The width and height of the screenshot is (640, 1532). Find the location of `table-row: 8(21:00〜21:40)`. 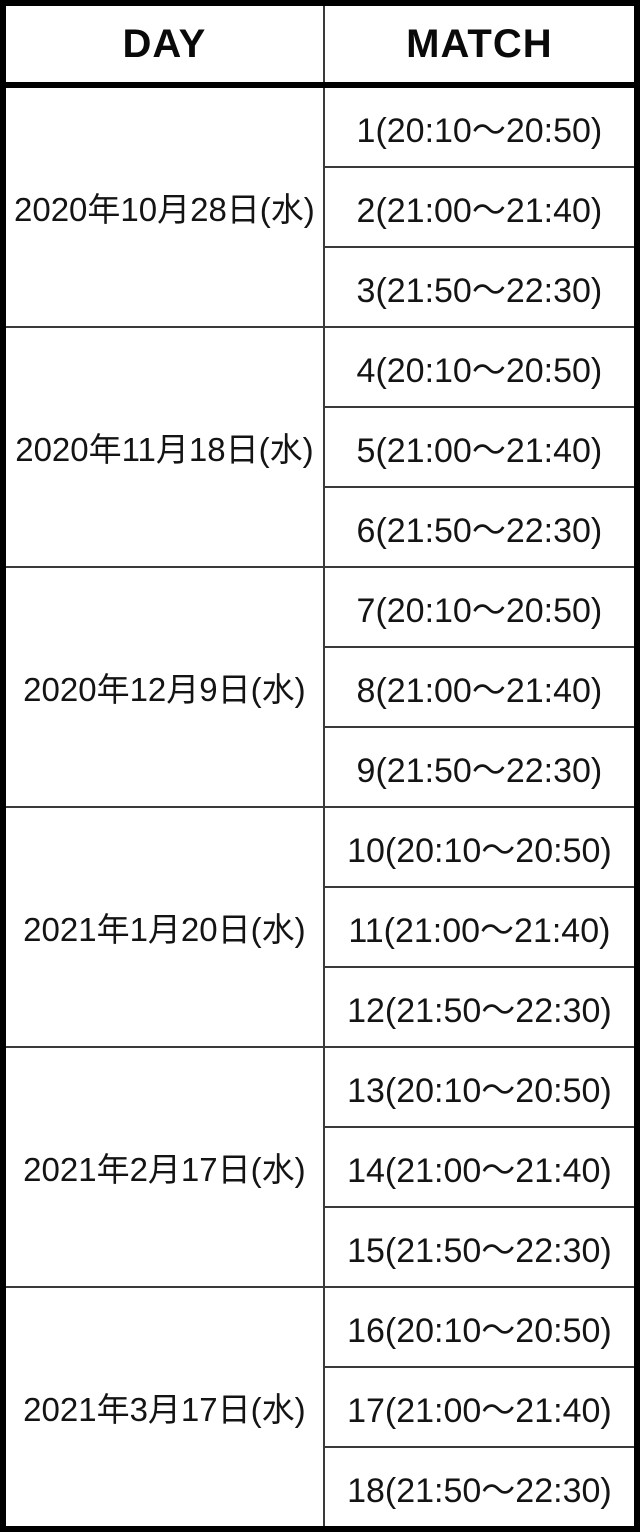

table-row: 8(21:00〜21:40) is located at coordinates (321, 687).